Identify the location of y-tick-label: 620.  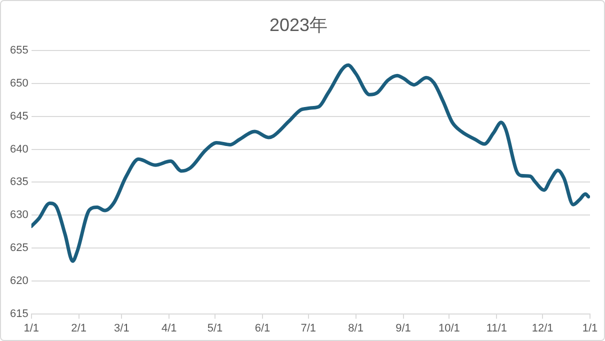
(19, 280).